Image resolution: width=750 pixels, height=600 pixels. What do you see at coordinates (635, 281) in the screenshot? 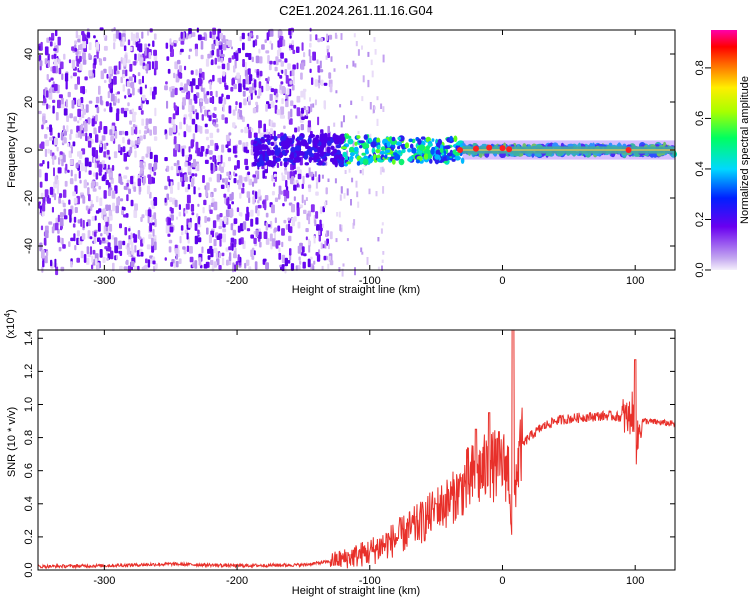
I see `spec-xtick-label: 100` at bounding box center [635, 281].